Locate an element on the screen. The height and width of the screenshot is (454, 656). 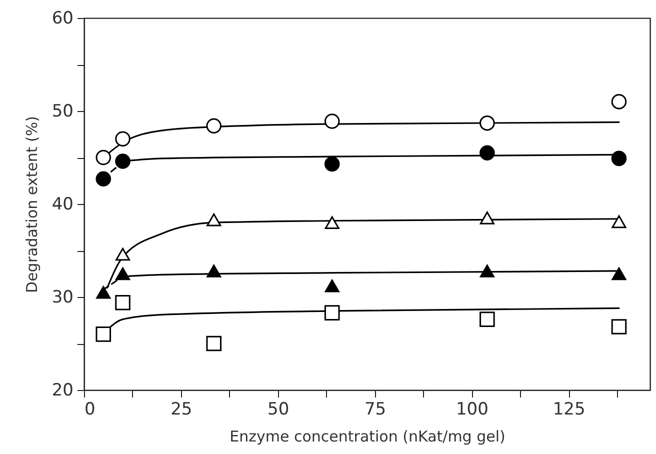
x-tick-label: 125 is located at coordinates (569, 410).